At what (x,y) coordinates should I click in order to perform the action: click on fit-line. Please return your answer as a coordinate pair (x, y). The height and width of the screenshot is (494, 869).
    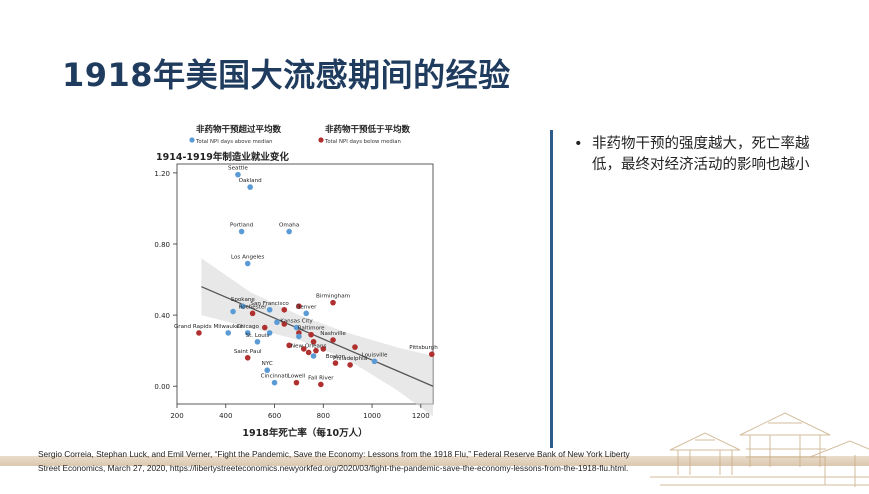
    Looking at the image, I should click on (317, 336).